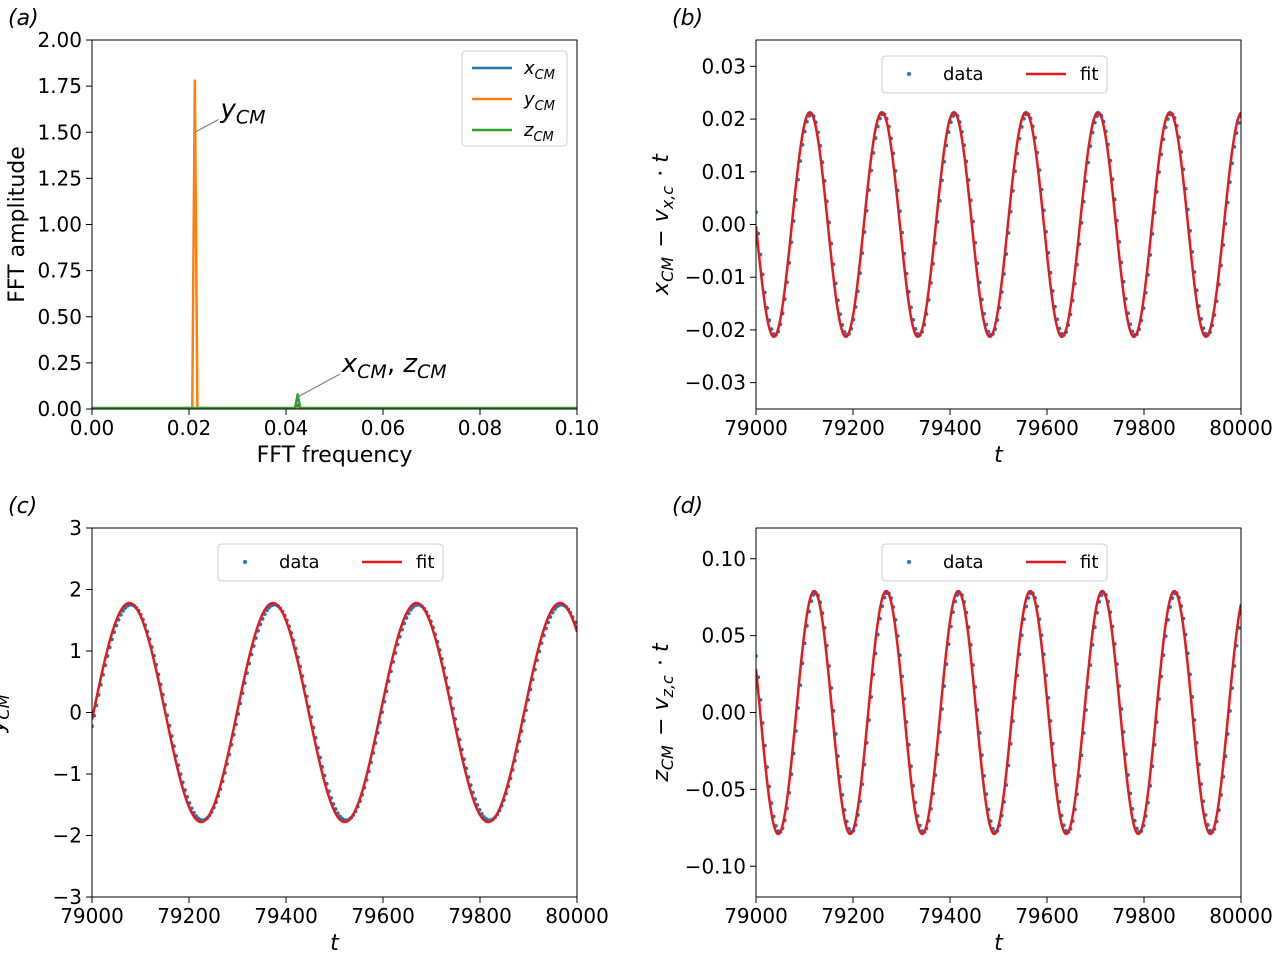 Image resolution: width=1280 pixels, height=960 pixels. What do you see at coordinates (22, 506) in the screenshot?
I see `panel-label: (c)` at bounding box center [22, 506].